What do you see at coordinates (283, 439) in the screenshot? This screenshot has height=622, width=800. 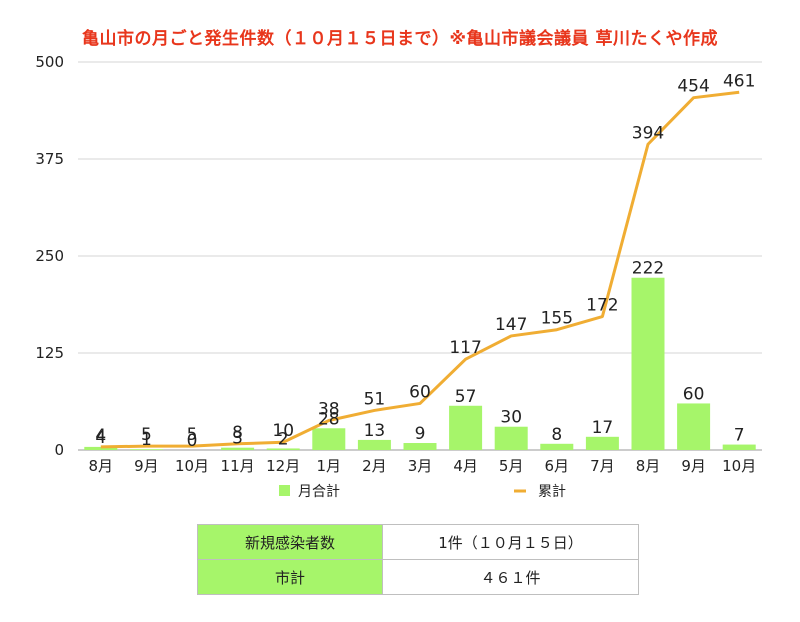 I see `bar-value-label: 2` at bounding box center [283, 439].